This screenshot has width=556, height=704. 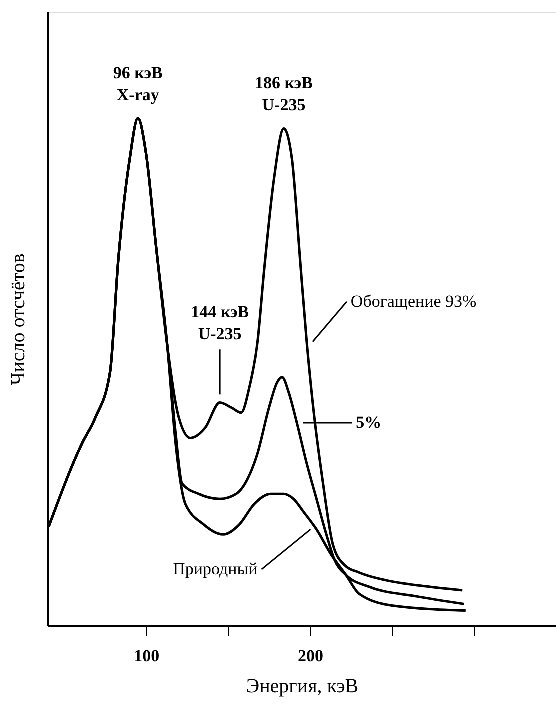 What do you see at coordinates (220, 323) in the screenshot?
I see `annotation: 144 кэВ U-235` at bounding box center [220, 323].